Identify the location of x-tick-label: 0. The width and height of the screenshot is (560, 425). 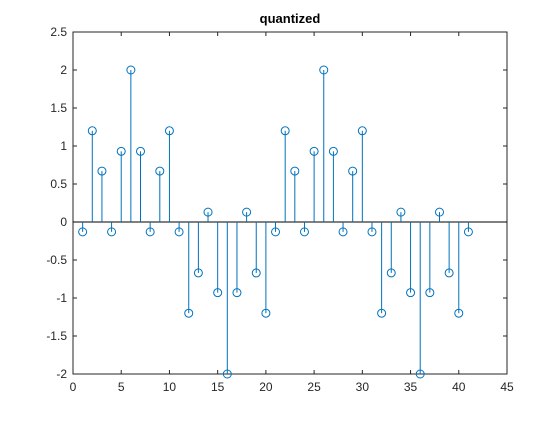
(73, 387).